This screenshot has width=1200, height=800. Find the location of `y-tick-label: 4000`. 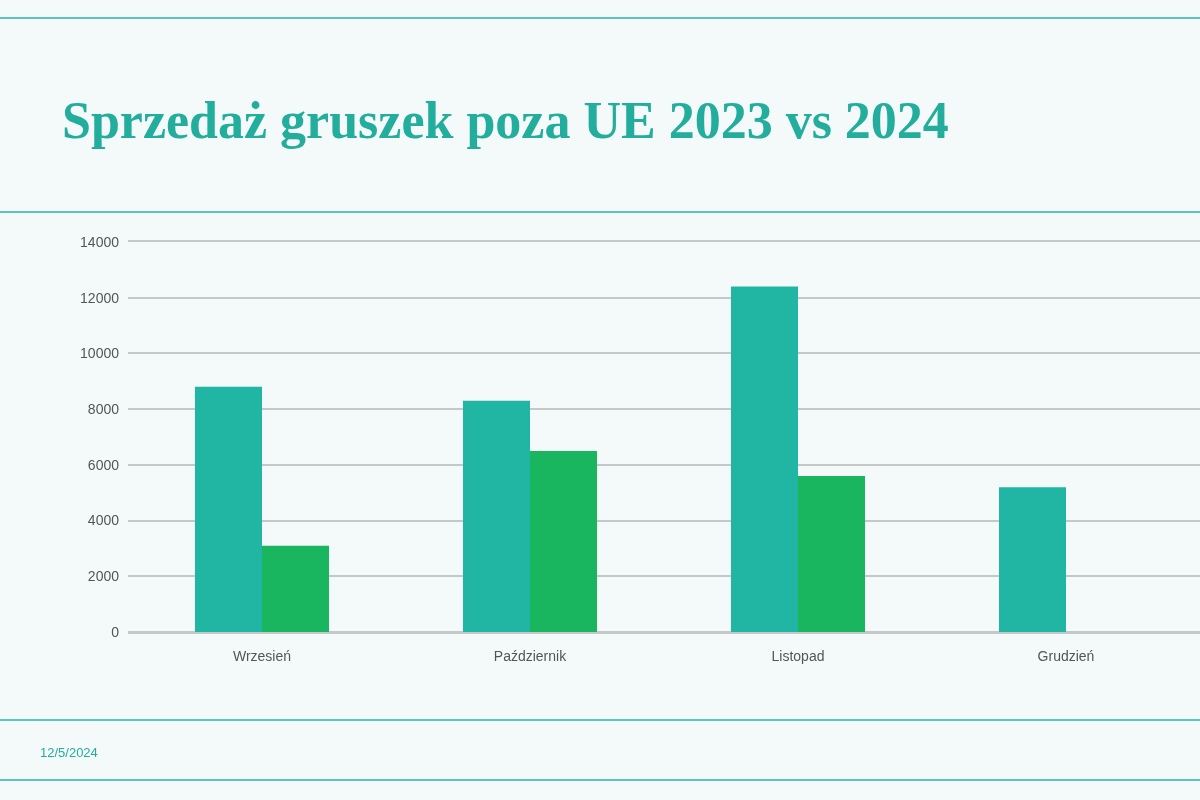

y-tick-label: 4000 is located at coordinates (103, 520).